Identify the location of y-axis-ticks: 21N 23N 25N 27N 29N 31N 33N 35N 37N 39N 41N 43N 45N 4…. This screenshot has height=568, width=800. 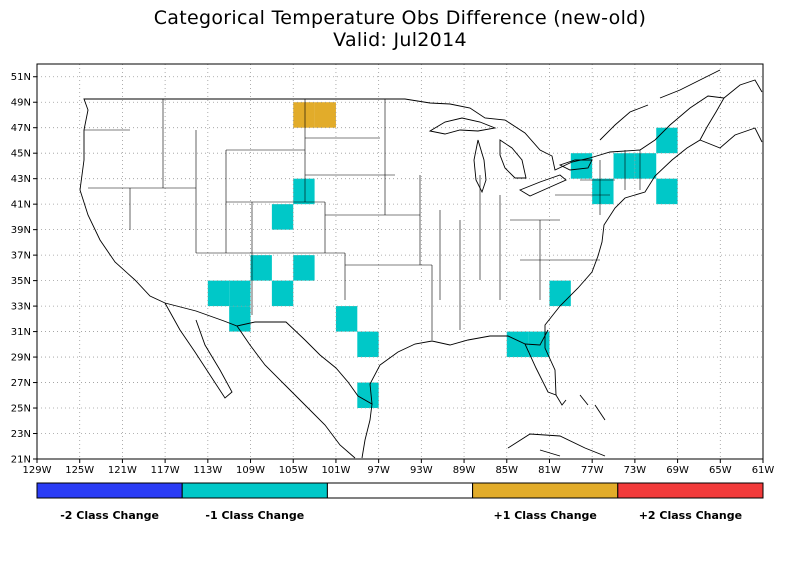
(24, 269).